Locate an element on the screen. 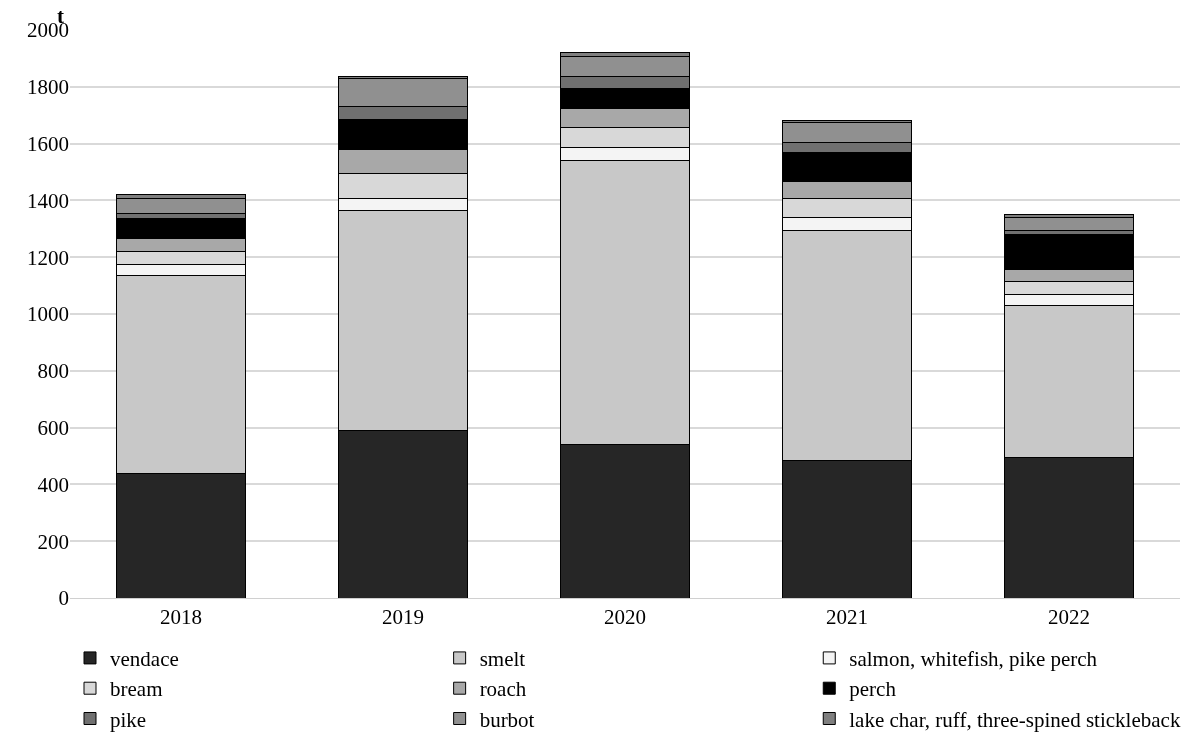  x-tick-label: 2018 is located at coordinates (181, 617).